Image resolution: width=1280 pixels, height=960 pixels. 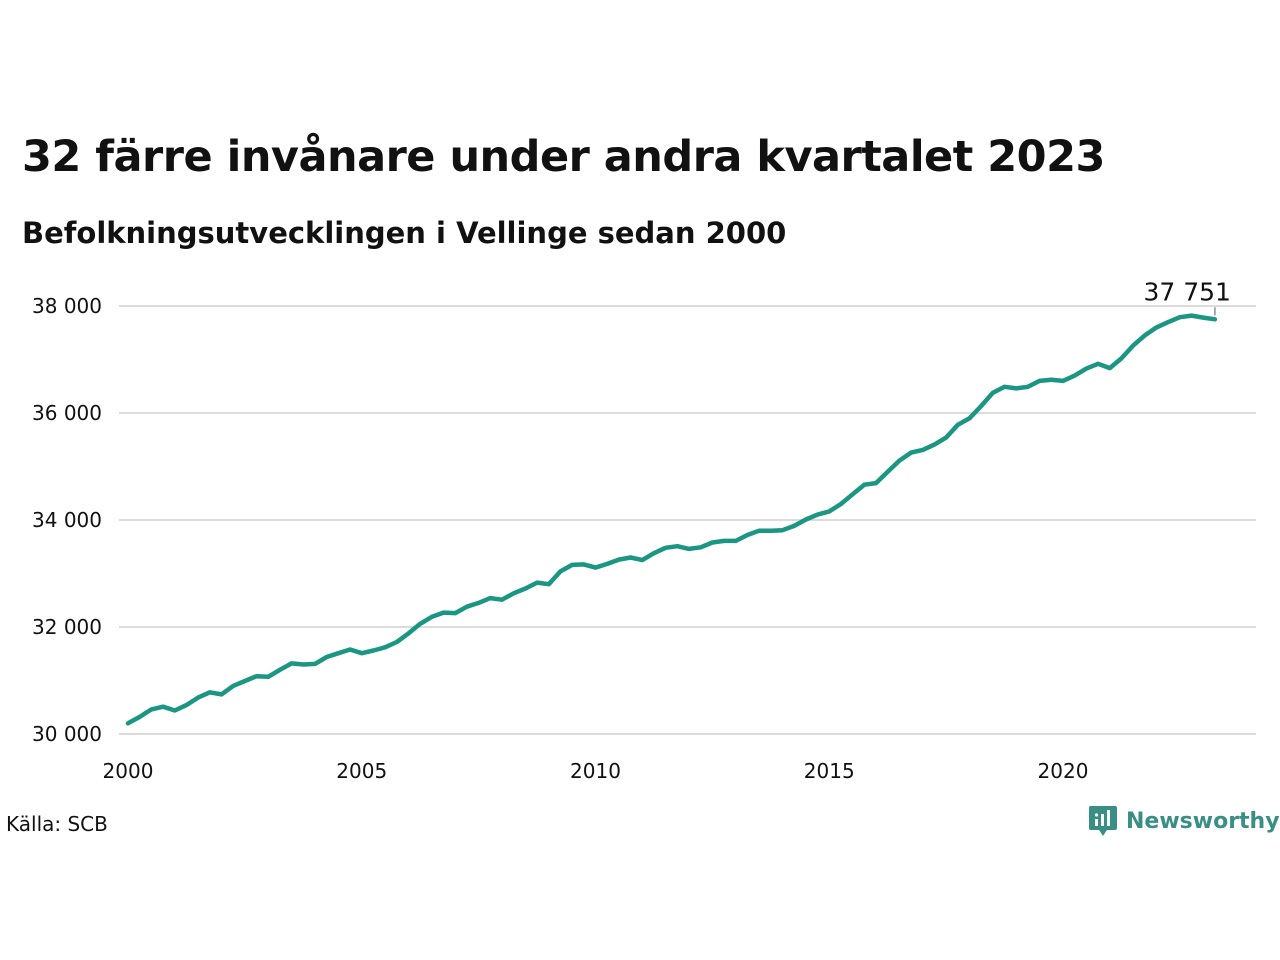 I want to click on y-tick-label: 38 000, so click(x=67, y=306).